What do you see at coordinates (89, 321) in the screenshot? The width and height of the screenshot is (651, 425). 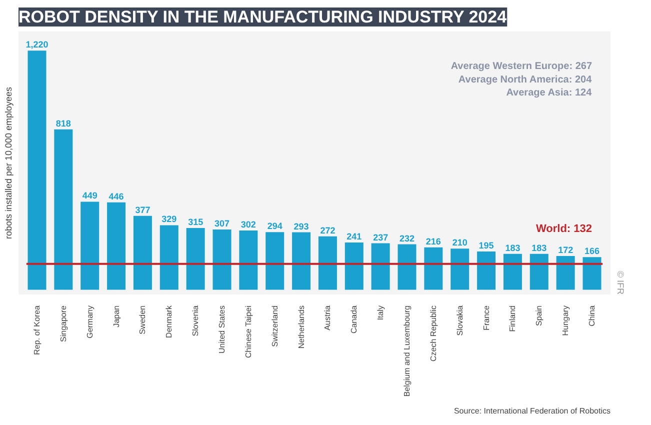 I see `x-tick-label: Germany` at bounding box center [89, 321].